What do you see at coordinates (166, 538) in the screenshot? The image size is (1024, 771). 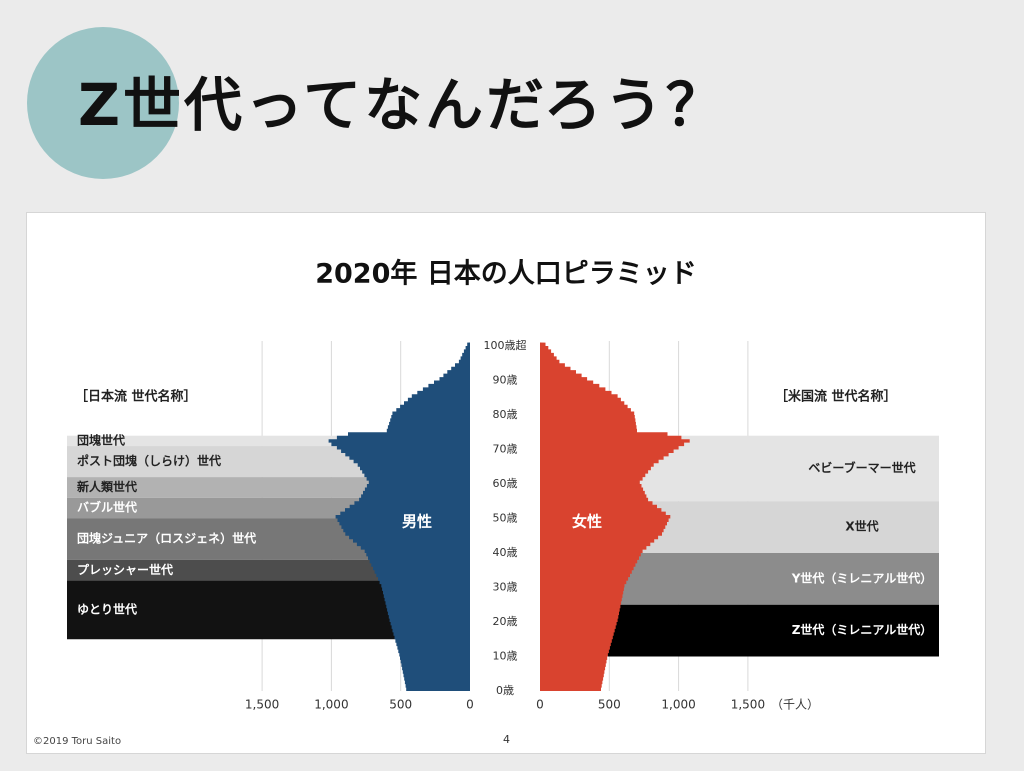 I see `jp-generation-label: 団塊ジュニア（ロスジェネ）世代` at bounding box center [166, 538].